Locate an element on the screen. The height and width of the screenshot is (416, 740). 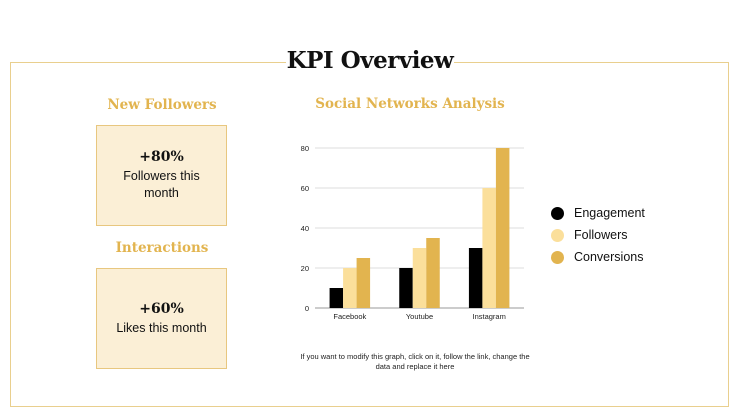
x-tick-label: Youtube is located at coordinates (419, 316).